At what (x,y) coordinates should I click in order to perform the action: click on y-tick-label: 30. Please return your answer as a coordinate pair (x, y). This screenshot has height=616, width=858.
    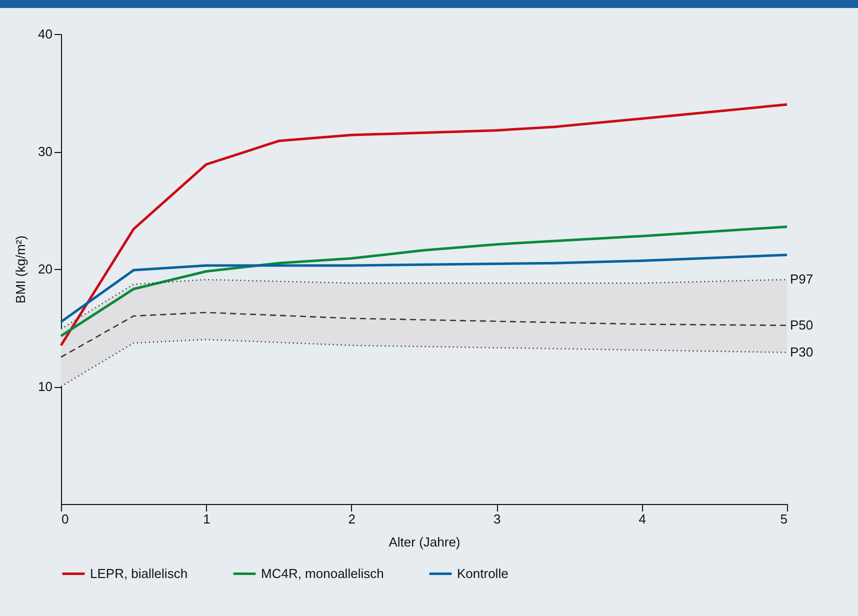
    Looking at the image, I should click on (45, 151).